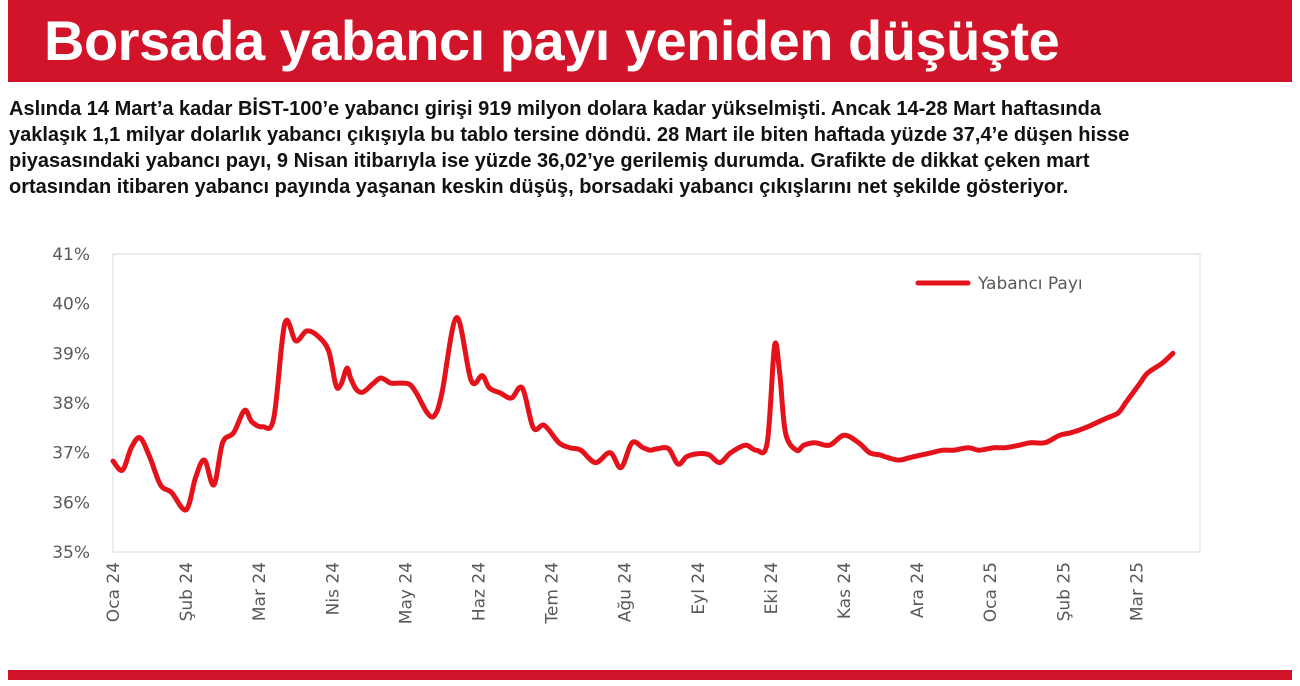 This screenshot has width=1300, height=686. What do you see at coordinates (71, 454) in the screenshot?
I see `y-tick-label: 37%` at bounding box center [71, 454].